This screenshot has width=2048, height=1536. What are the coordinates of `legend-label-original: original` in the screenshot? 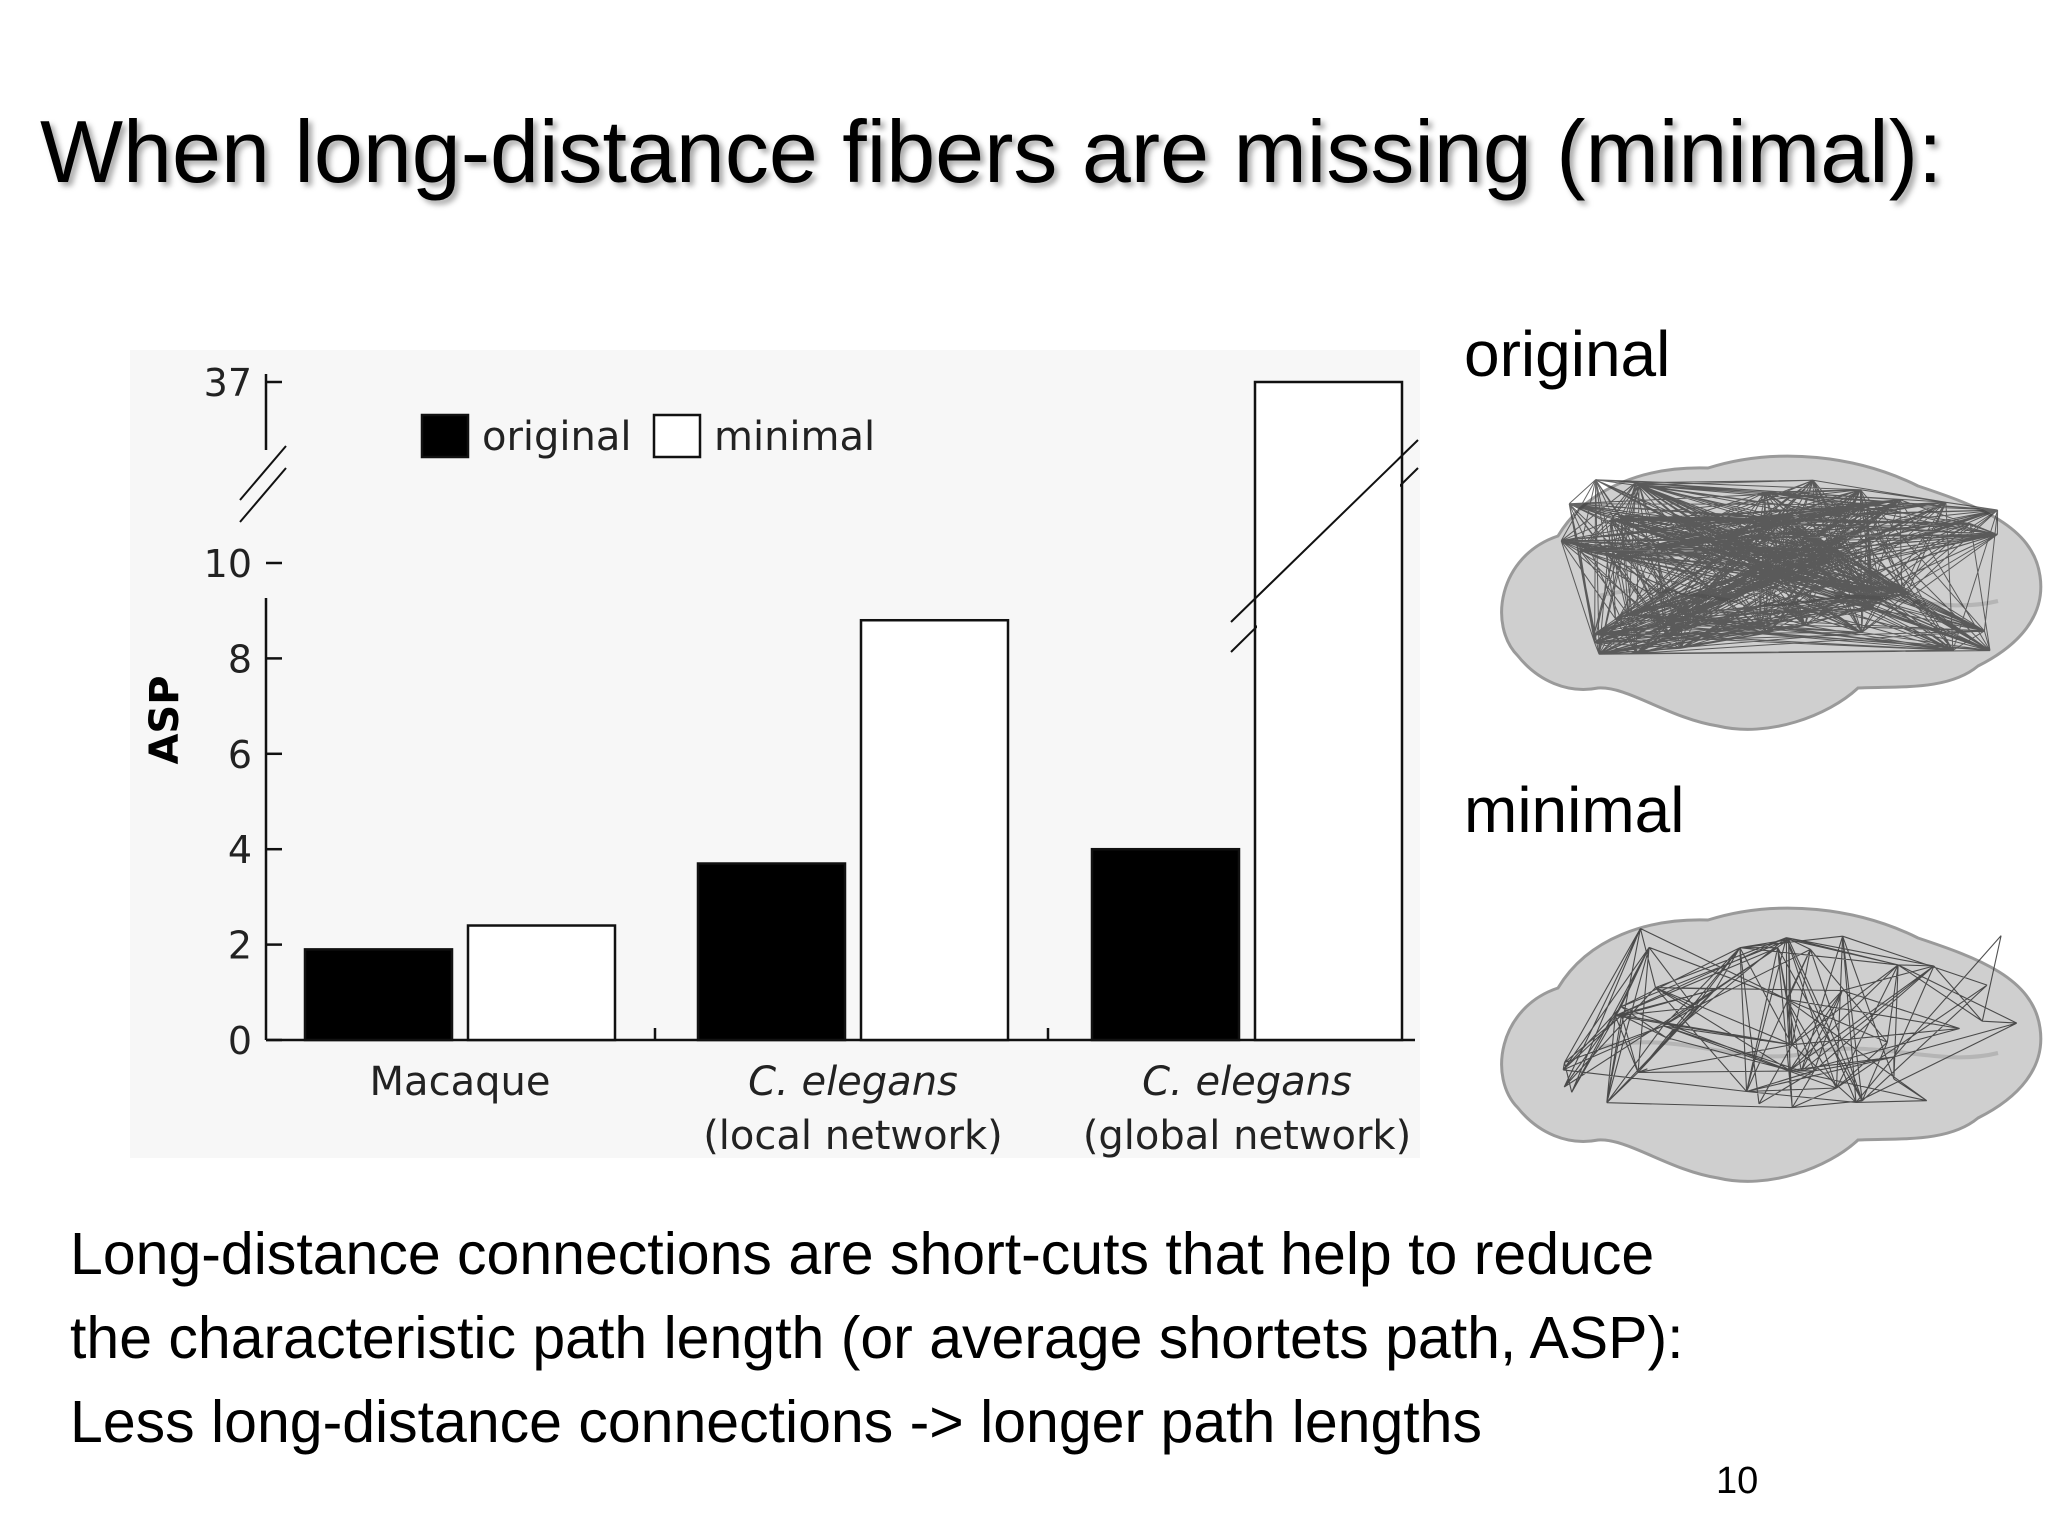 It's located at (557, 437).